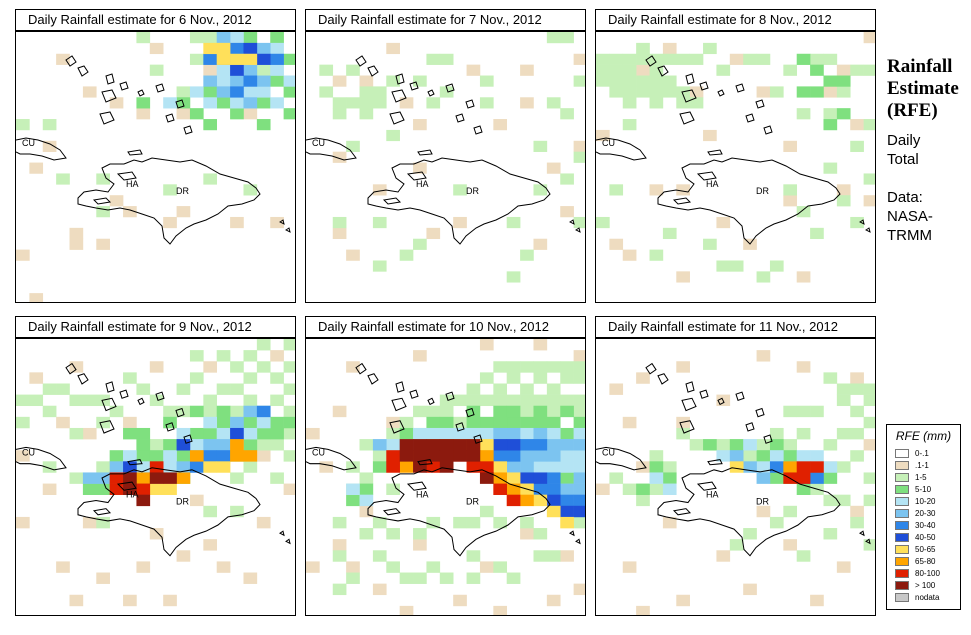 The image size is (971, 635). What do you see at coordinates (923, 436) in the screenshot?
I see `legend-title: RFE (mm)` at bounding box center [923, 436].